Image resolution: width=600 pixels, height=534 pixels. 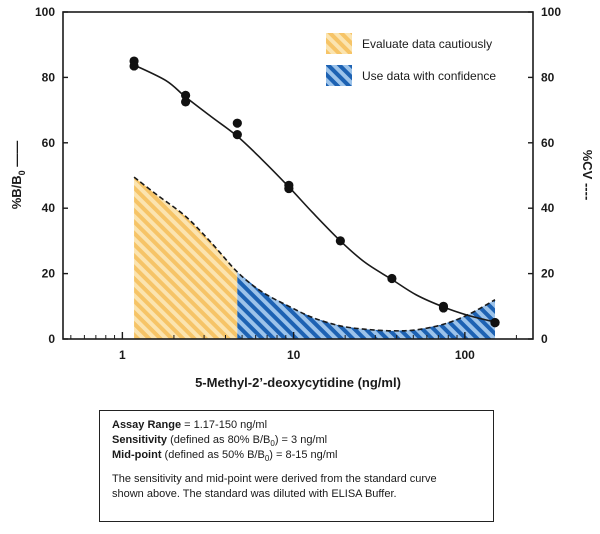 What do you see at coordinates (190, 425) in the screenshot?
I see `assay-range-line: Assay Range = 1.17-150 ng/ml` at bounding box center [190, 425].